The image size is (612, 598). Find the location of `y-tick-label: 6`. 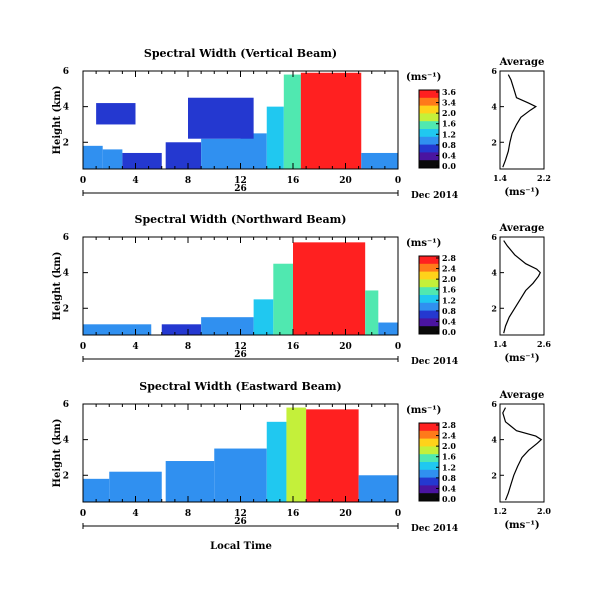

y-tick-label: 6 is located at coordinates (66, 238).